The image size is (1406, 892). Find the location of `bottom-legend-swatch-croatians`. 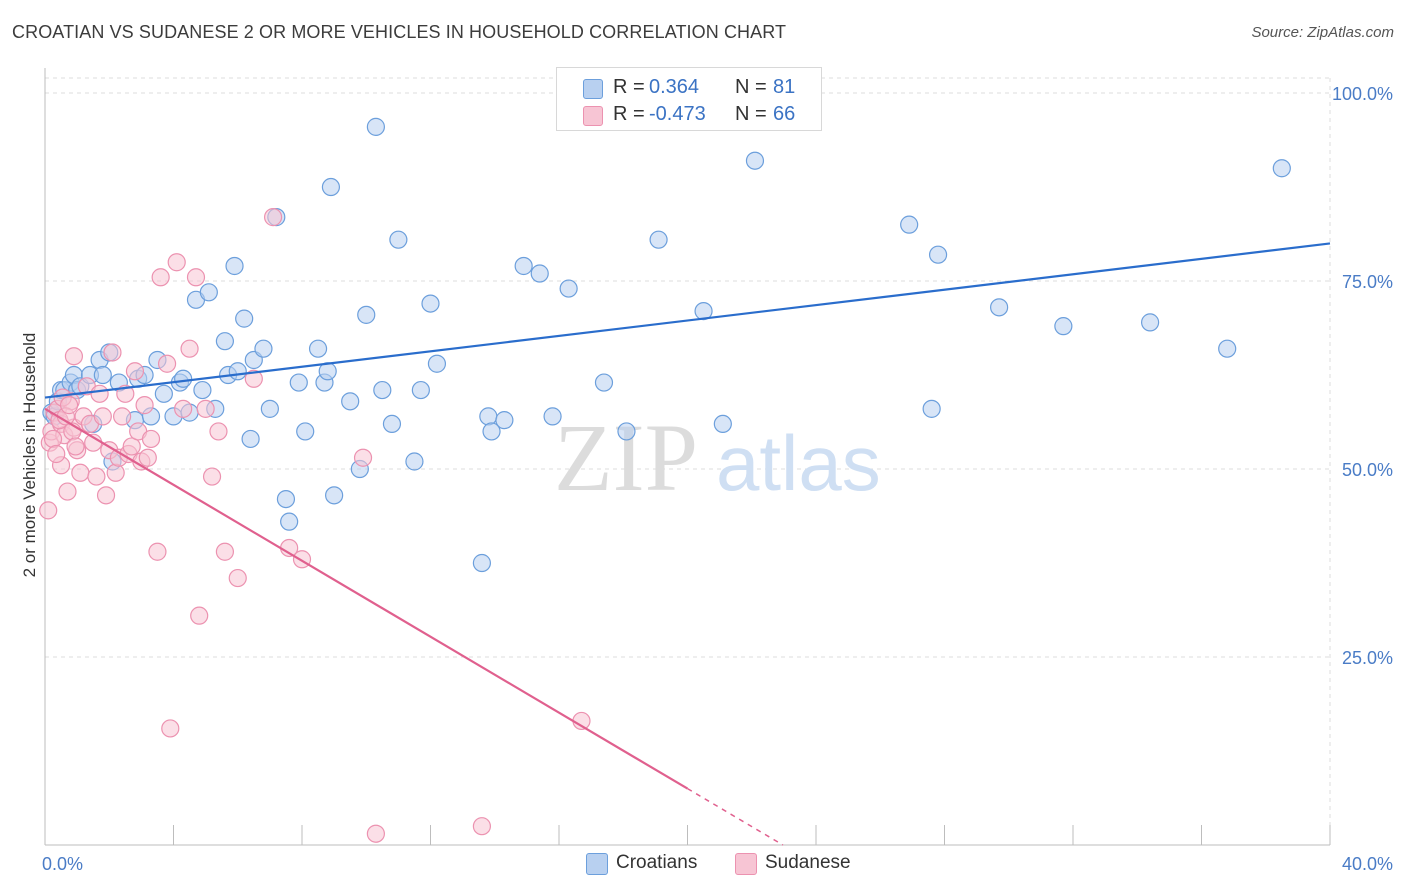

bottom-legend-swatch-croatians is located at coordinates (597, 864).